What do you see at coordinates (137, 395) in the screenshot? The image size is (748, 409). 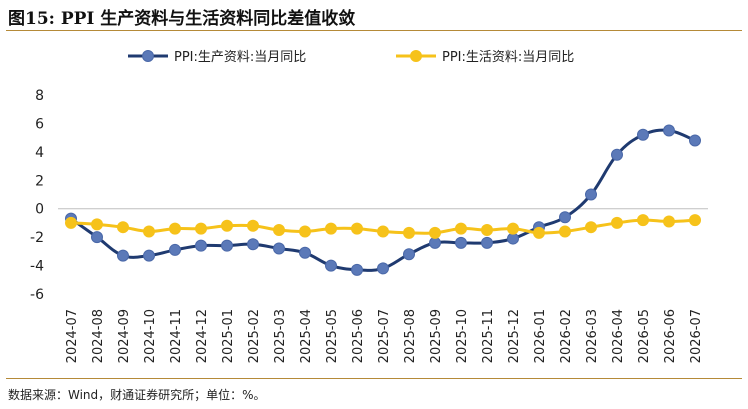 I see `source-note: 数据来源：Wind，财通证券研究所；单位：%。` at bounding box center [137, 395].